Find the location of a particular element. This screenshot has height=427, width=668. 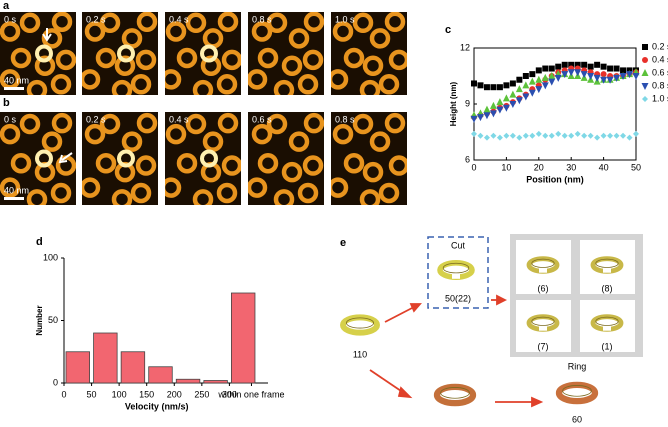

frame-time: 0.6 s is located at coordinates (262, 119).